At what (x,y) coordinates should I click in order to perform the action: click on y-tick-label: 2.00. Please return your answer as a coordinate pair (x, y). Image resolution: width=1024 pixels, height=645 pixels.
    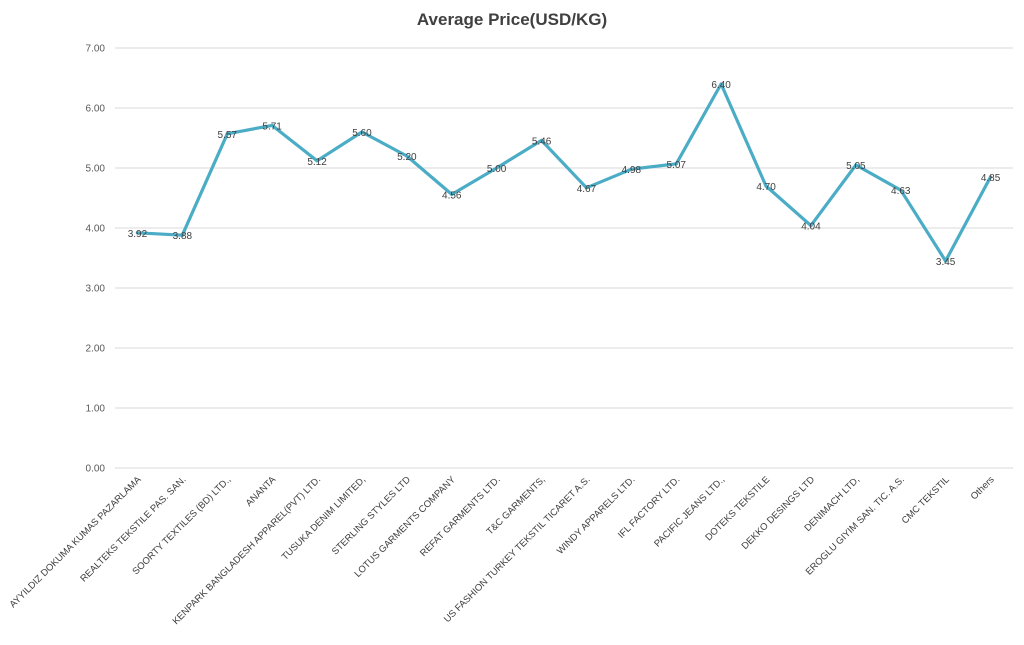
    Looking at the image, I should click on (96, 349).